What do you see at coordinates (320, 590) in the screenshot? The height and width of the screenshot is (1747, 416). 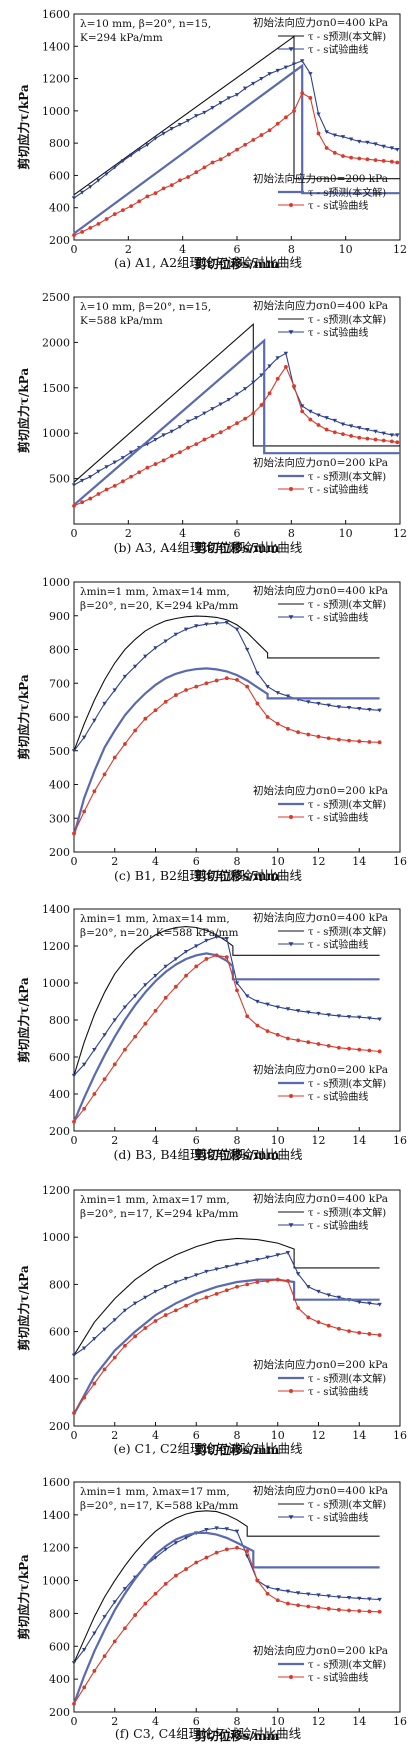 I see `group-label-400: 初始法向应力σn0=400 kPa` at bounding box center [320, 590].